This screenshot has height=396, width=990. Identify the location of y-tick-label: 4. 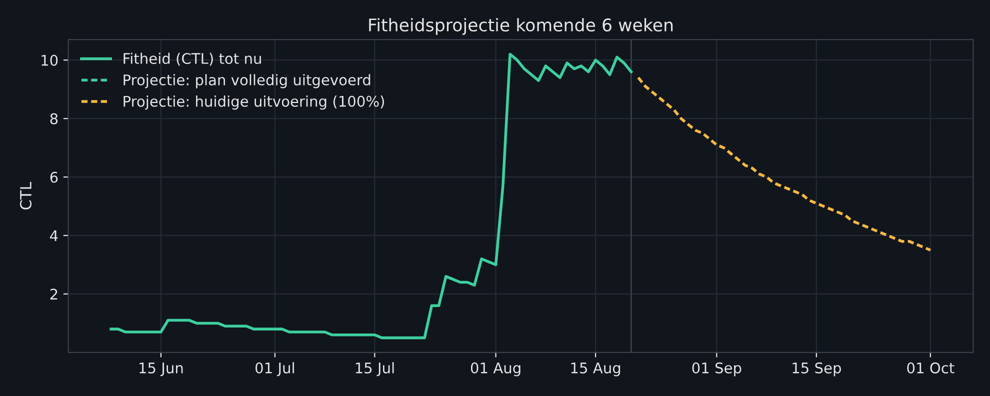
(54, 236).